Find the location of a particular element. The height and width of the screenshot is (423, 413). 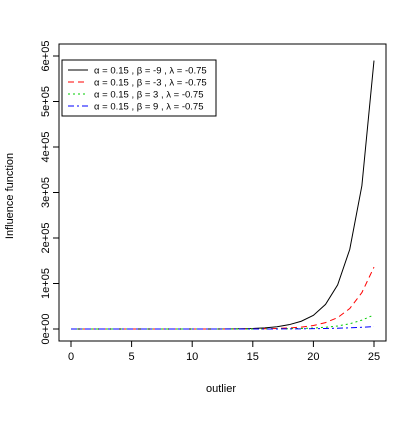

x-axis-title: outlier is located at coordinates (221, 389).